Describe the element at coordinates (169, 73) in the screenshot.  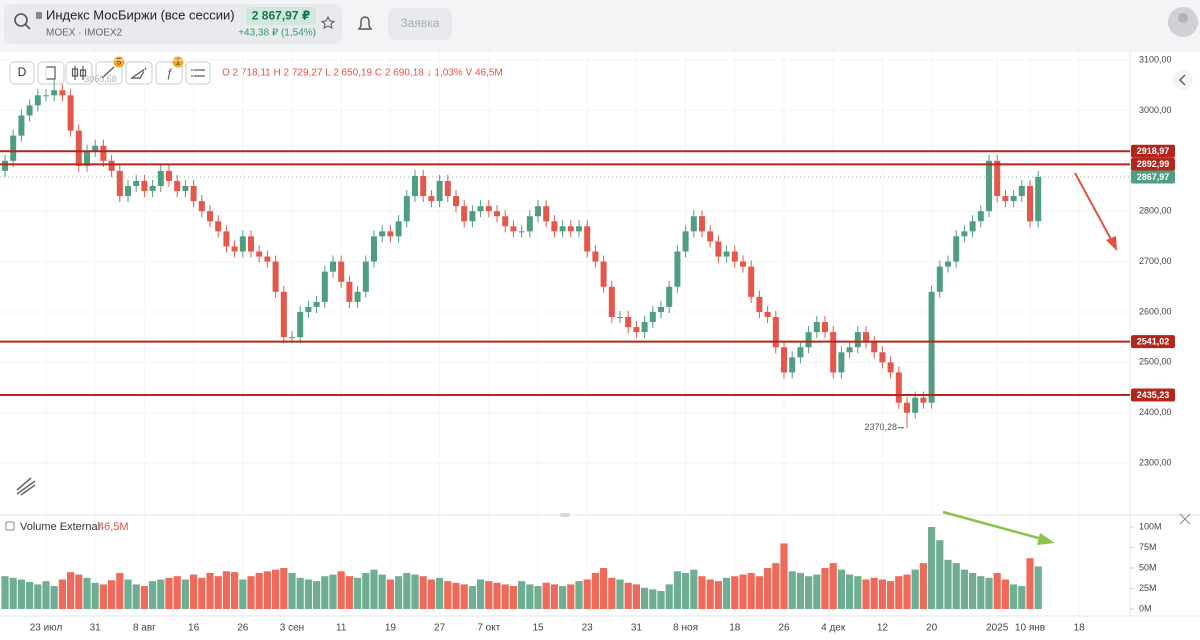
I see `formula-button` at that location.